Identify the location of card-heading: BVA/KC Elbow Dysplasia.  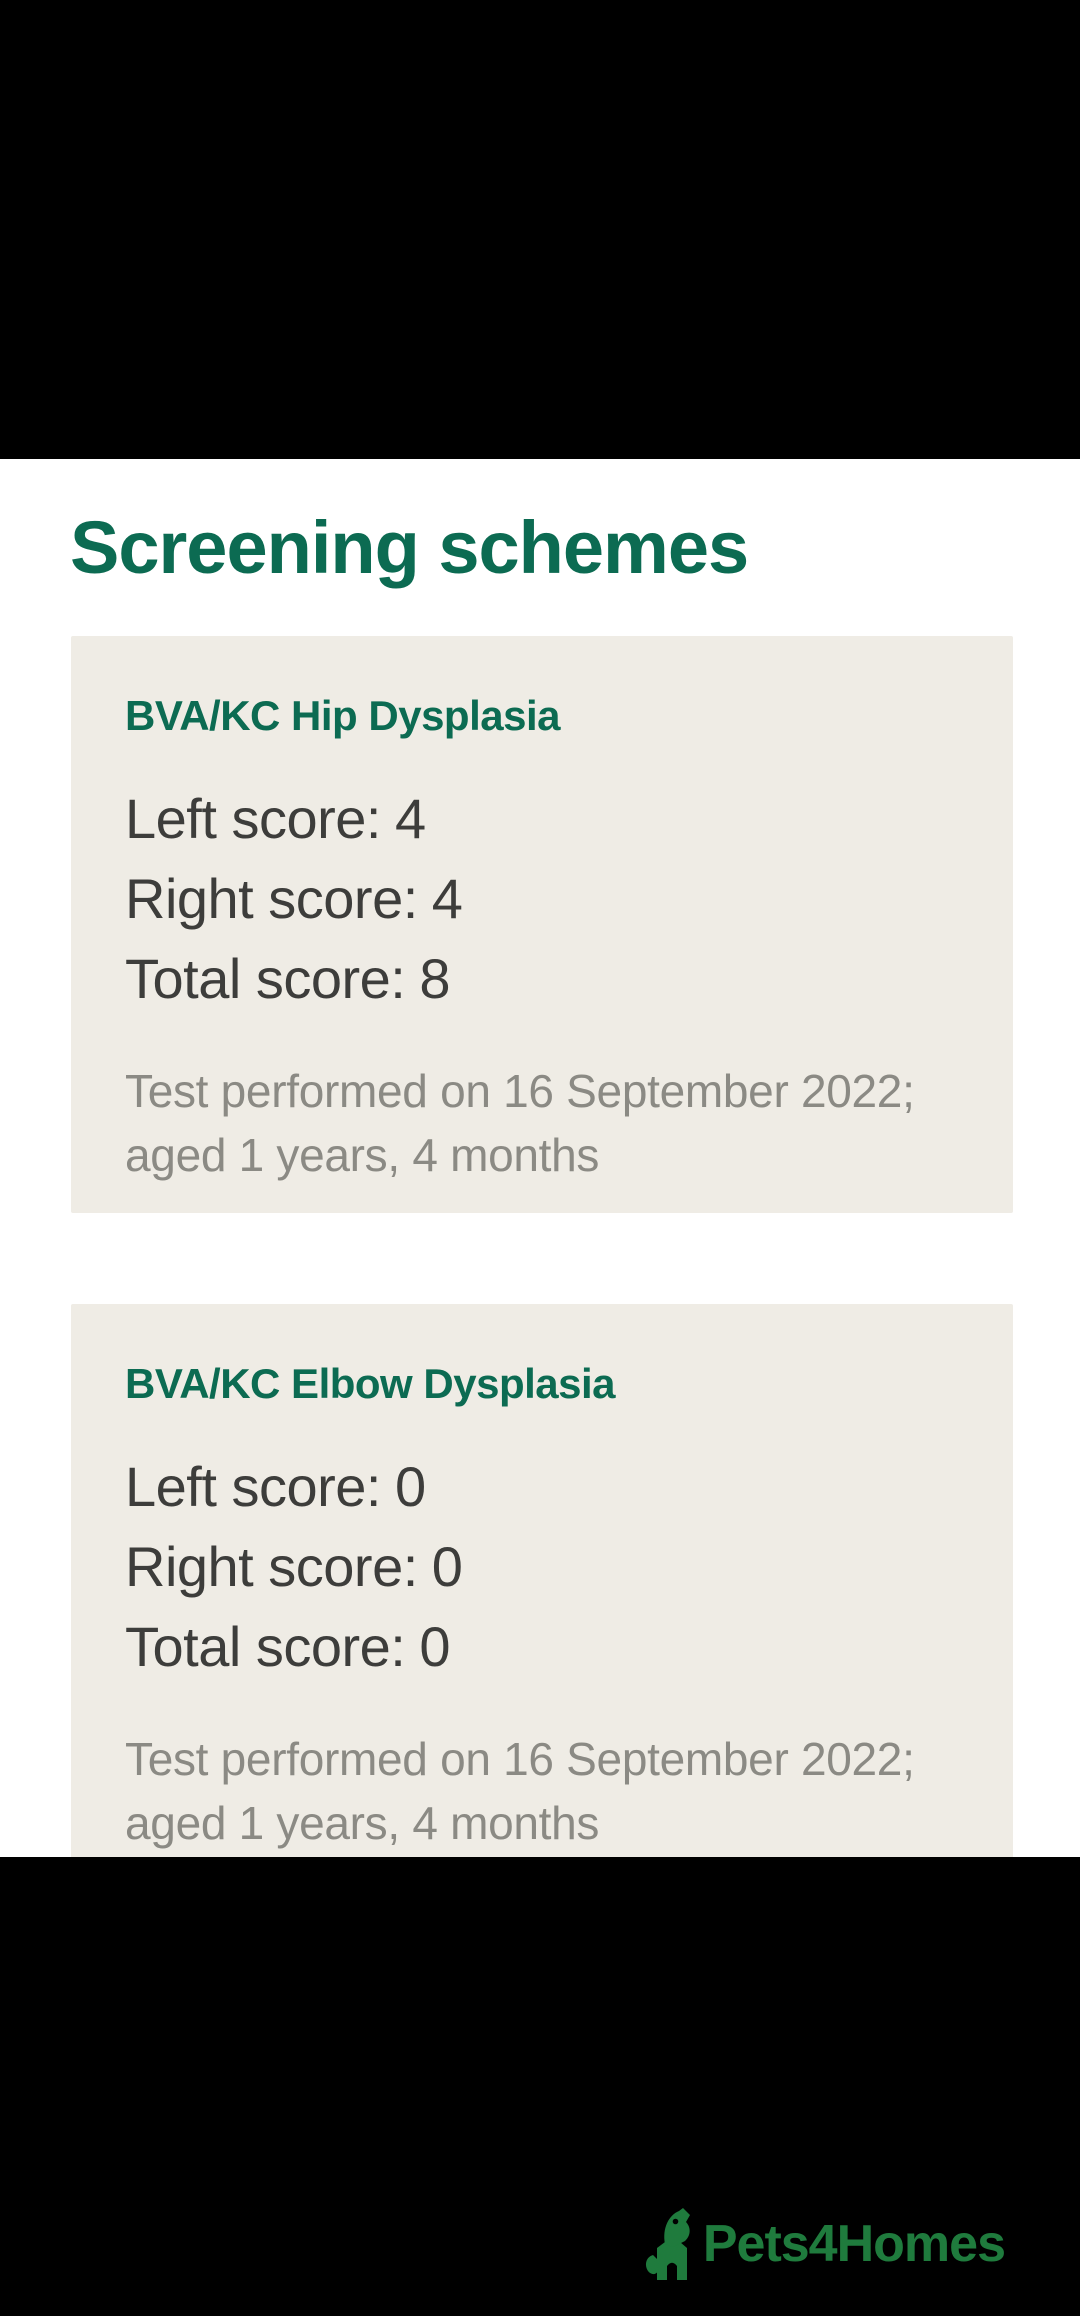
(370, 1383).